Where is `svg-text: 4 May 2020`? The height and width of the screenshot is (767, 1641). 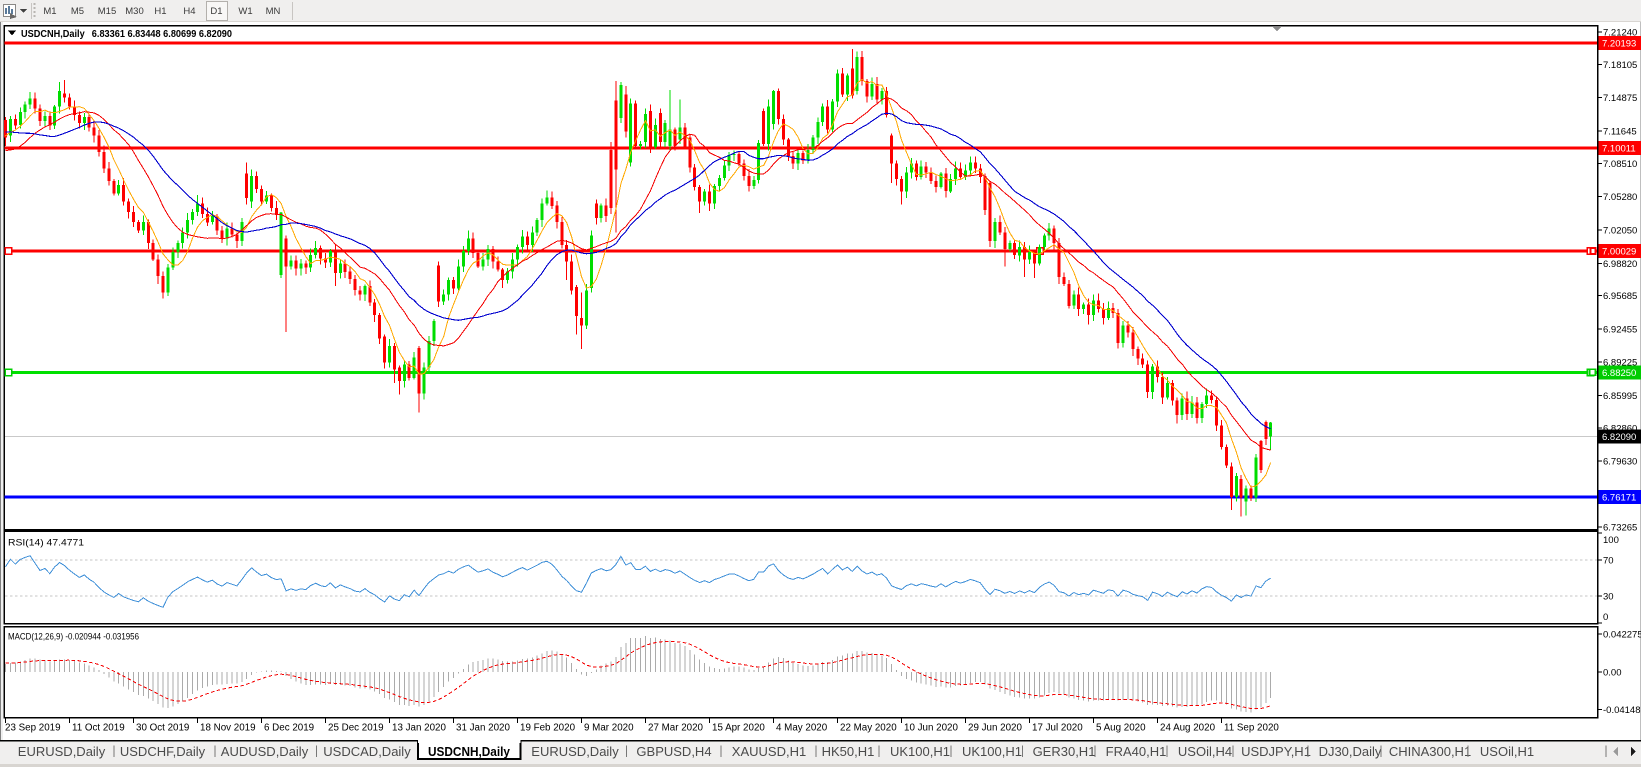
svg-text: 4 May 2020 is located at coordinates (802, 728).